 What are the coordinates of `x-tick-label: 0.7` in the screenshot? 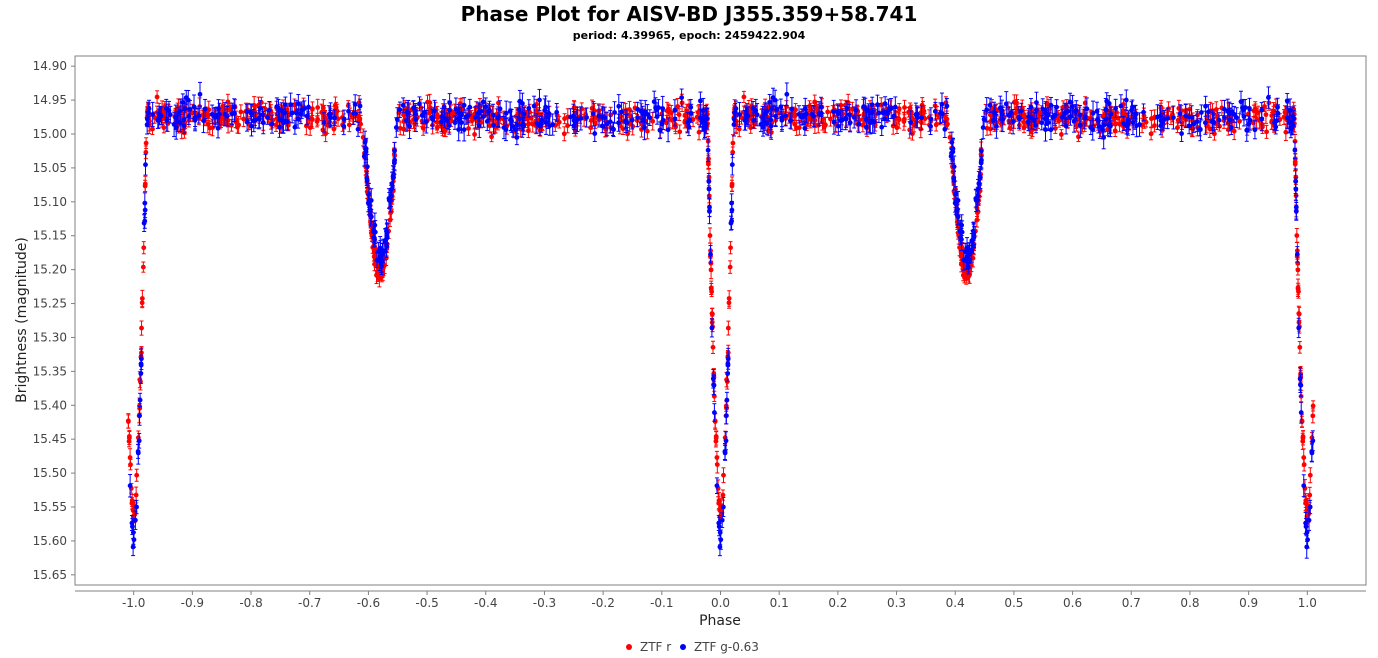 It's located at (1131, 603).